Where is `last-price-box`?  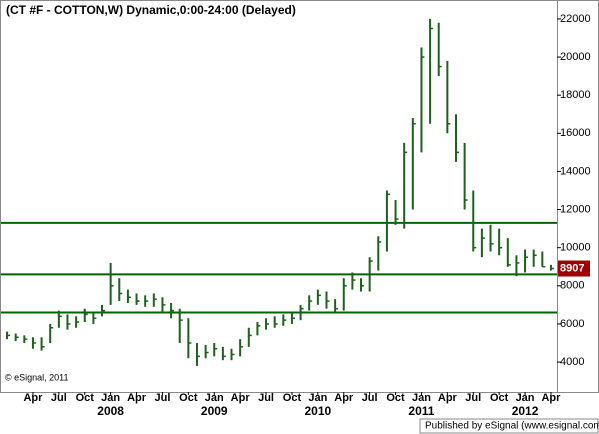
last-price-box is located at coordinates (574, 268).